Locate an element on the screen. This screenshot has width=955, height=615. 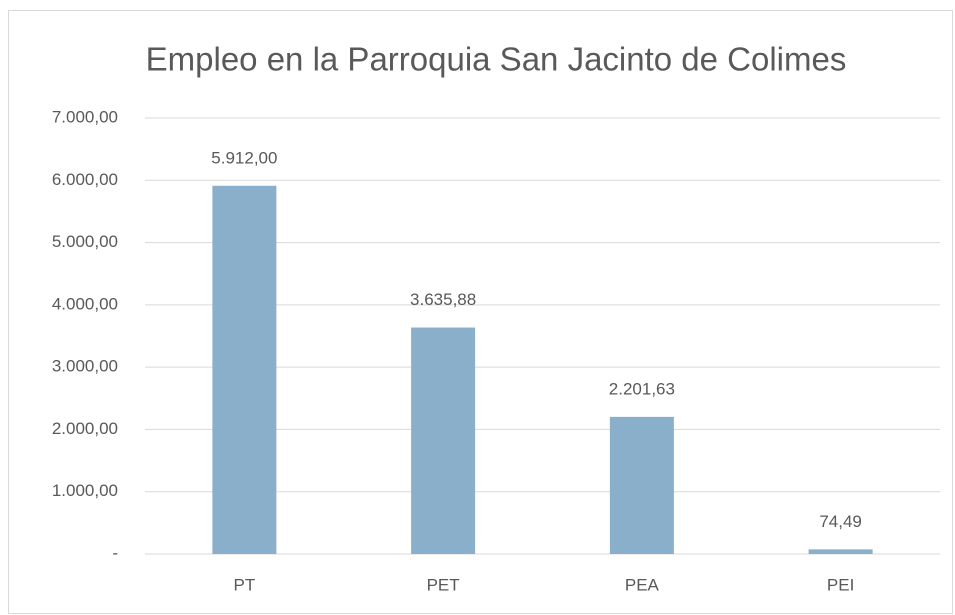
y-tick-label: 4.000,00 is located at coordinates (85, 303).